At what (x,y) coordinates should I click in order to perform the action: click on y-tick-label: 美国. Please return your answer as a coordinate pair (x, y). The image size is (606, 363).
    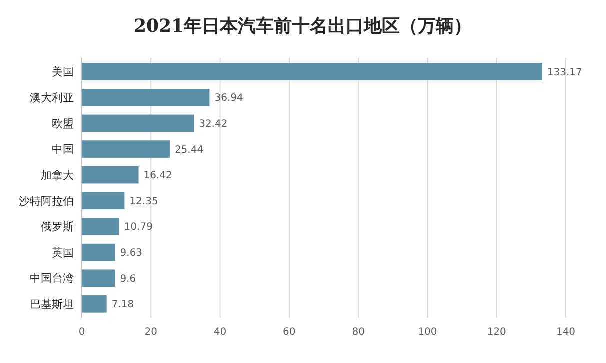
    Looking at the image, I should click on (63, 72).